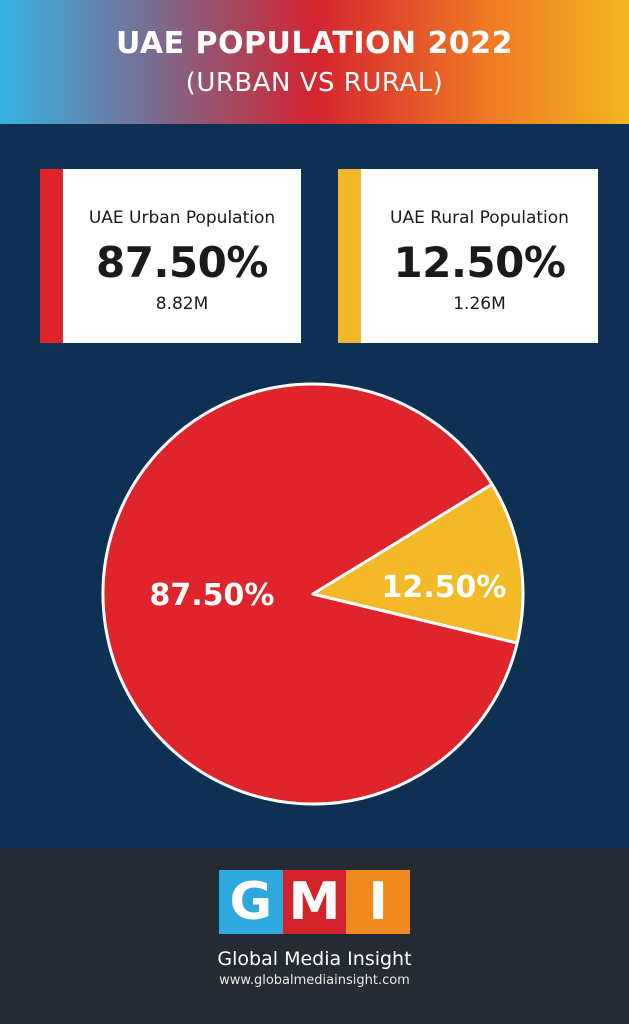 The height and width of the screenshot is (1024, 629). What do you see at coordinates (182, 304) in the screenshot?
I see `urban-population-count: 8.82M` at bounding box center [182, 304].